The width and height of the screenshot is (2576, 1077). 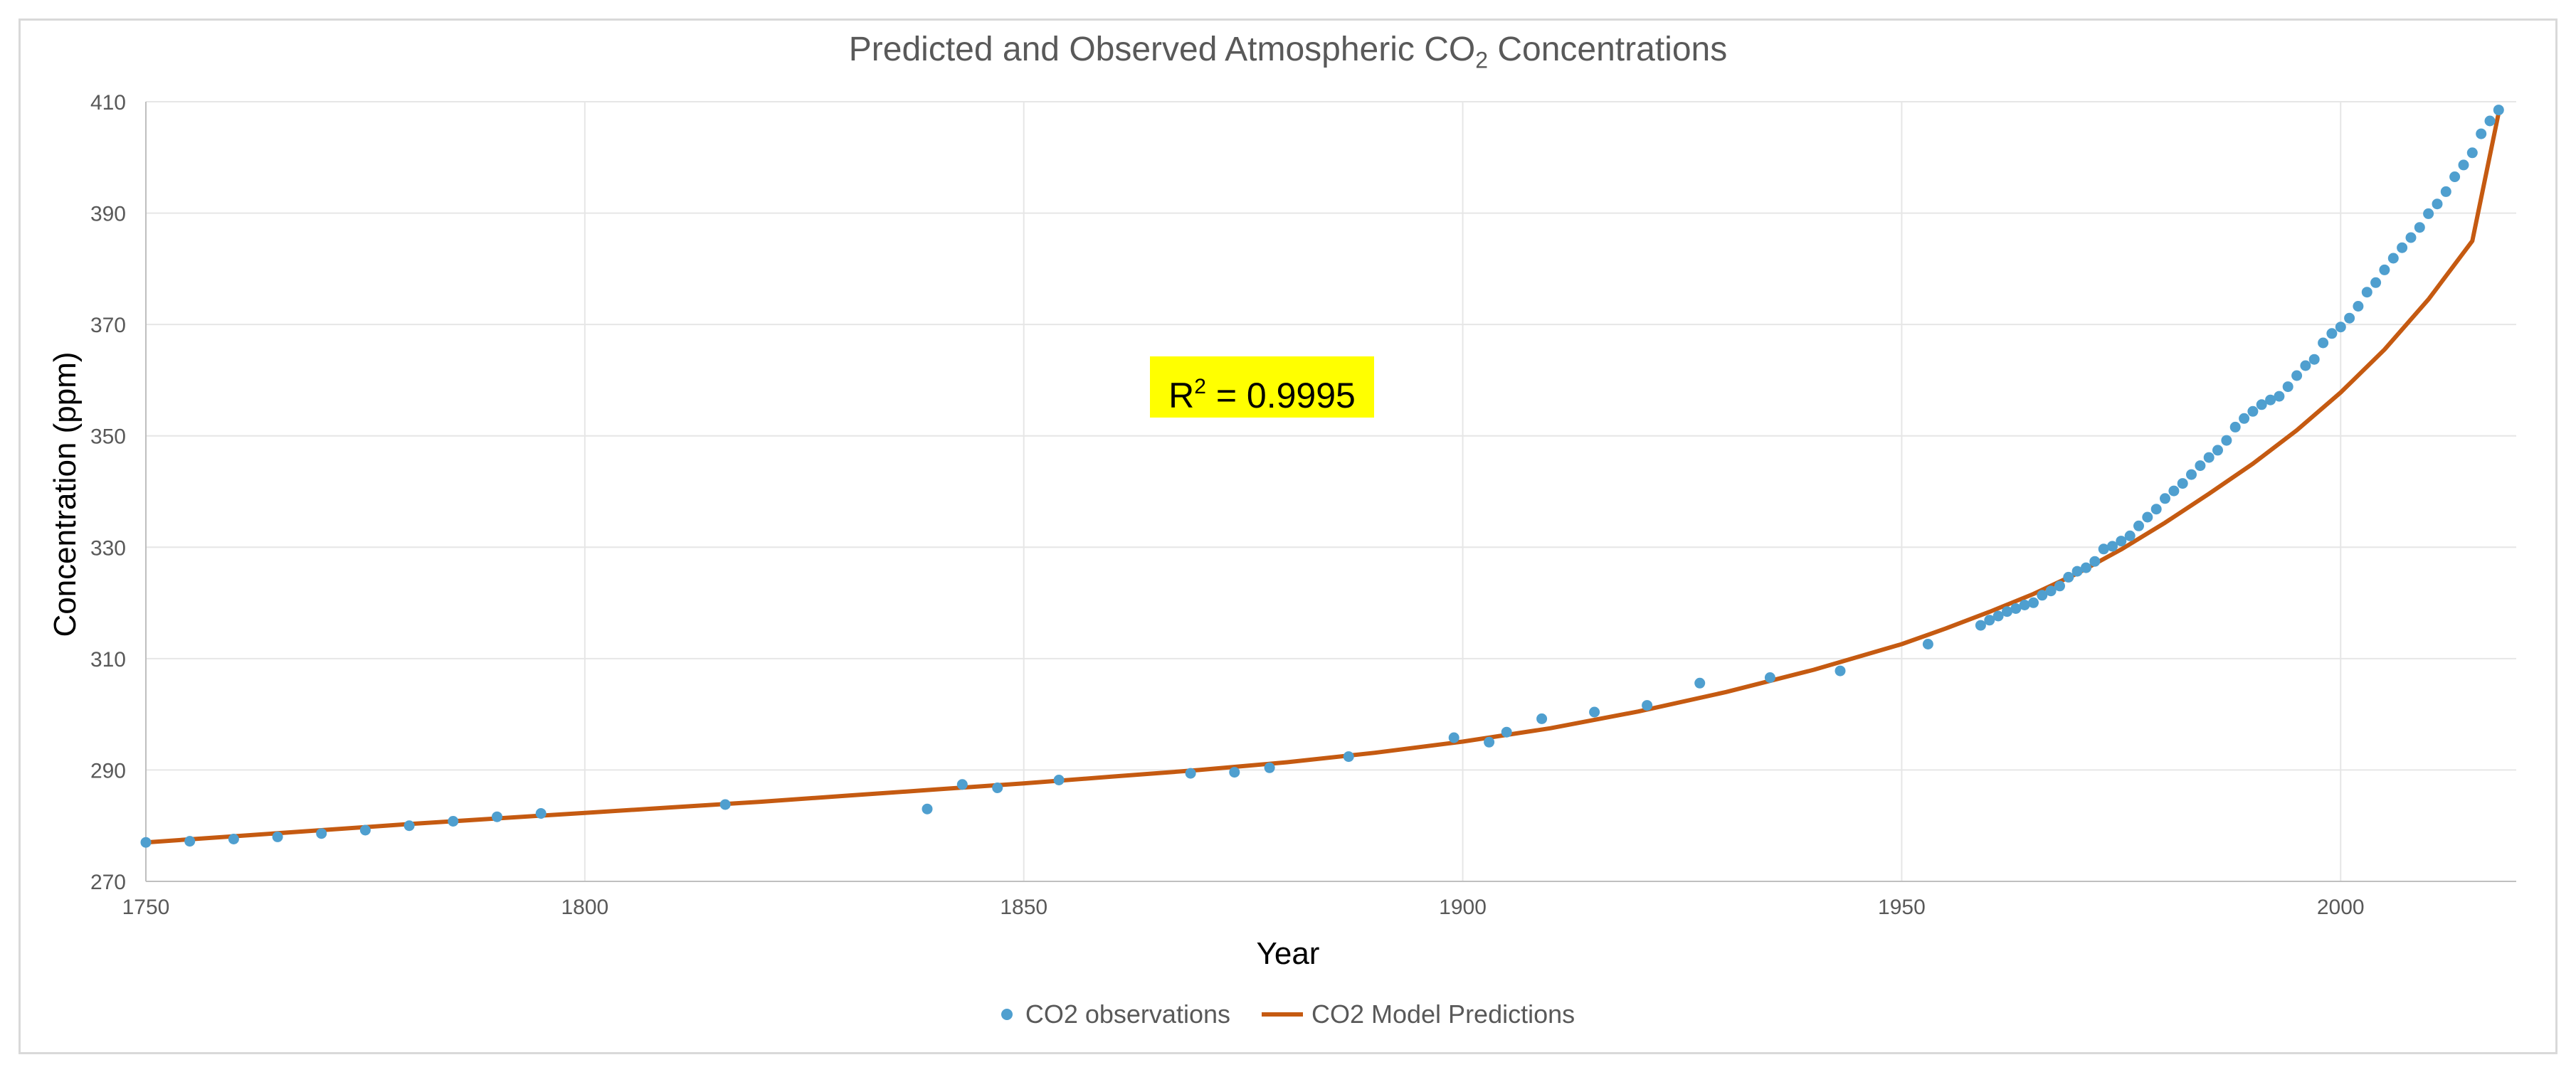 I want to click on r-squared-annotation: R2 = 0.9995, so click(x=1262, y=387).